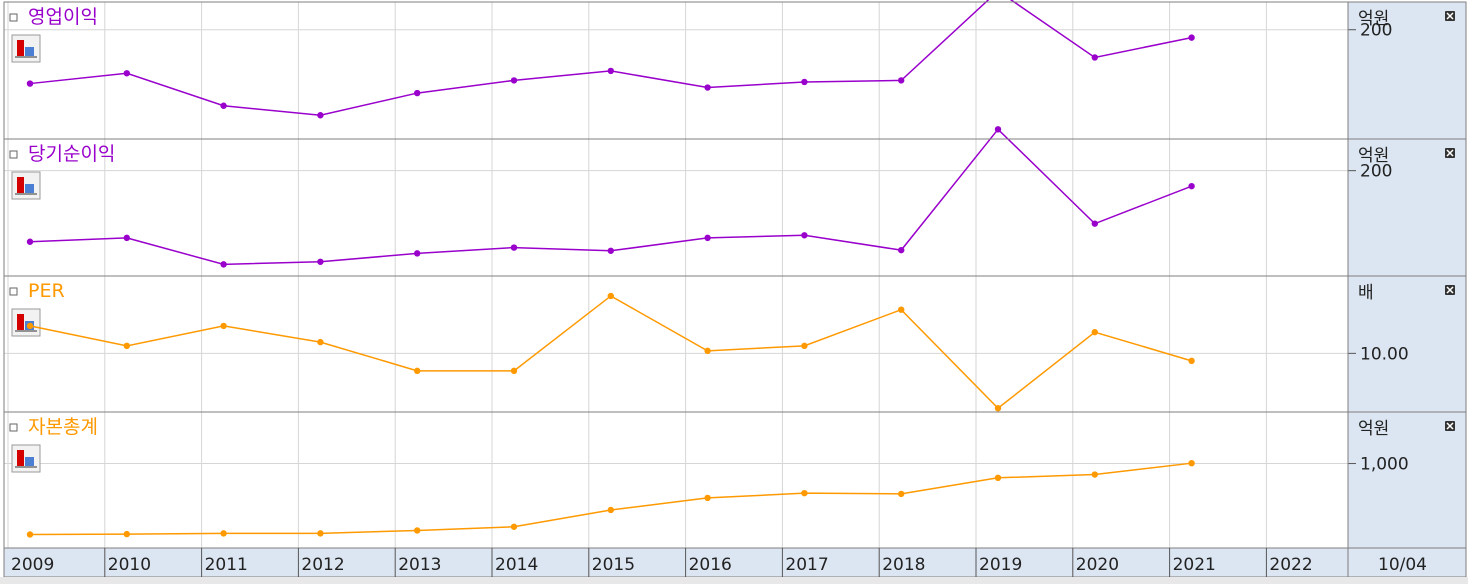  Describe the element at coordinates (1384, 354) in the screenshot. I see `y-tick-label: 10.00` at that location.